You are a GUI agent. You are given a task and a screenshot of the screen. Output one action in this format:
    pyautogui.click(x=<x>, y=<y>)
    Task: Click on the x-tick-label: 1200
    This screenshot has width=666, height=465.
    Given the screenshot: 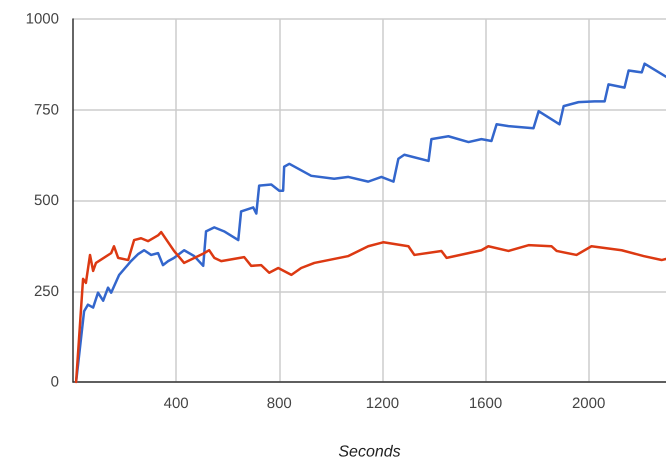 What is the action you would take?
    pyautogui.click(x=383, y=403)
    